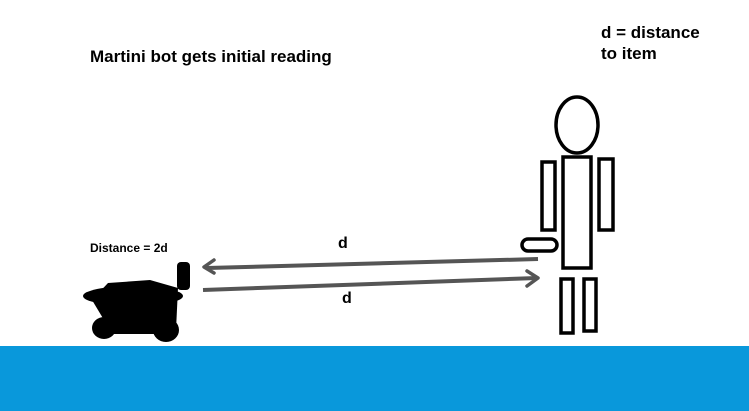  Describe the element at coordinates (136, 302) in the screenshot. I see `robot-icon` at that location.